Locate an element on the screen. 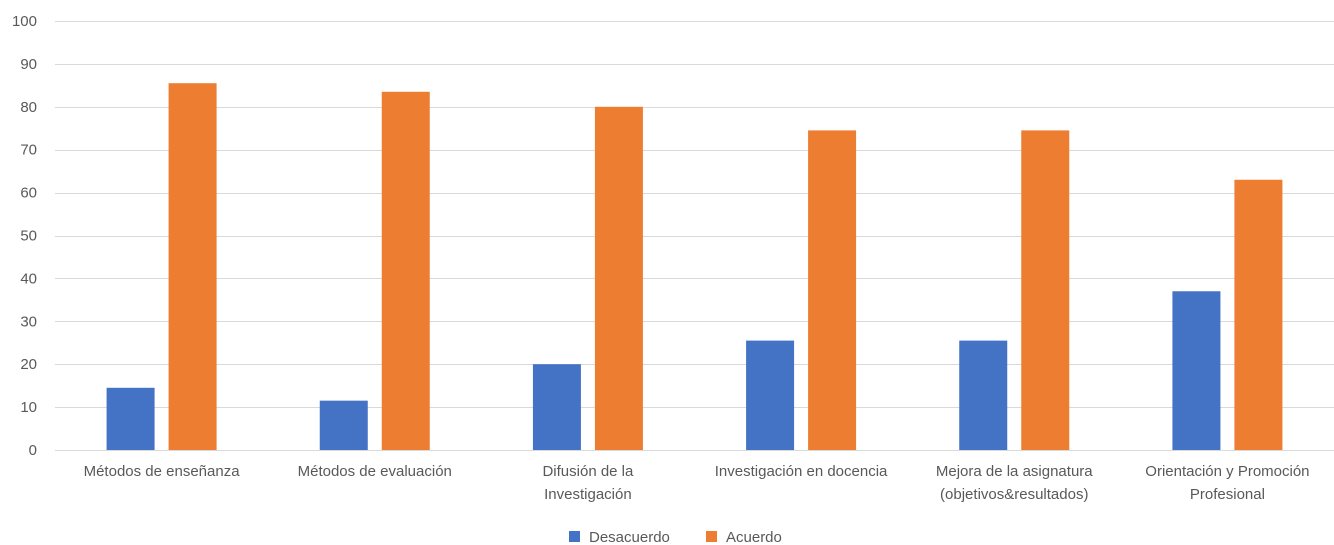 The width and height of the screenshot is (1334, 545). y-tick-label-40: 40 is located at coordinates (28, 278).